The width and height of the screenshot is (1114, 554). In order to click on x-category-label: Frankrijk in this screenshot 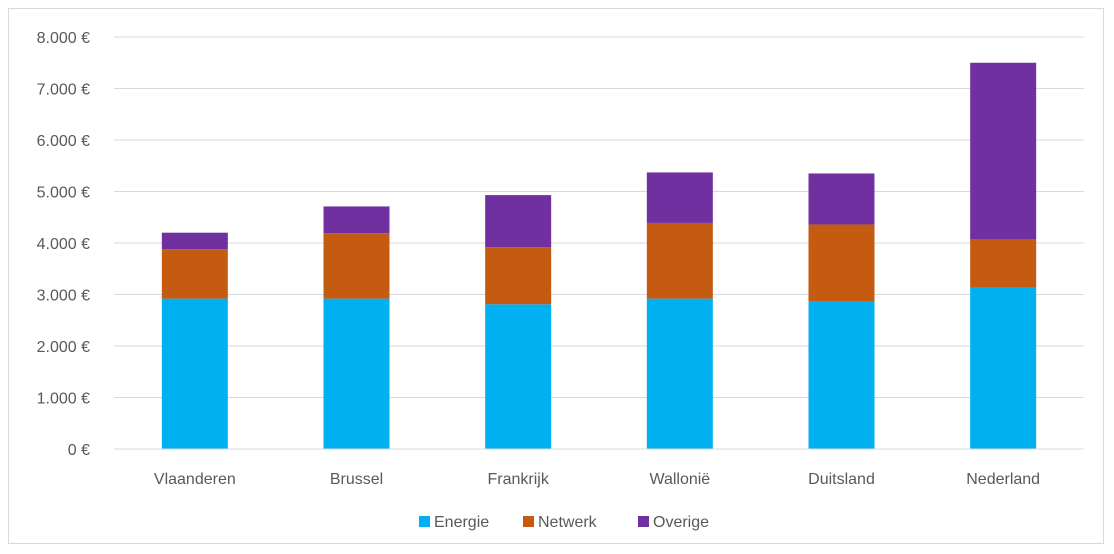, I will do `click(518, 479)`.